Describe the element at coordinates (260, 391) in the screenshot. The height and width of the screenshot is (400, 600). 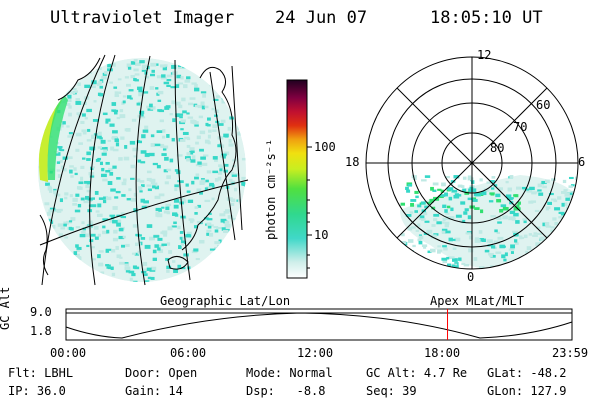
I see `param-dsp-label: Dsp:` at that location.